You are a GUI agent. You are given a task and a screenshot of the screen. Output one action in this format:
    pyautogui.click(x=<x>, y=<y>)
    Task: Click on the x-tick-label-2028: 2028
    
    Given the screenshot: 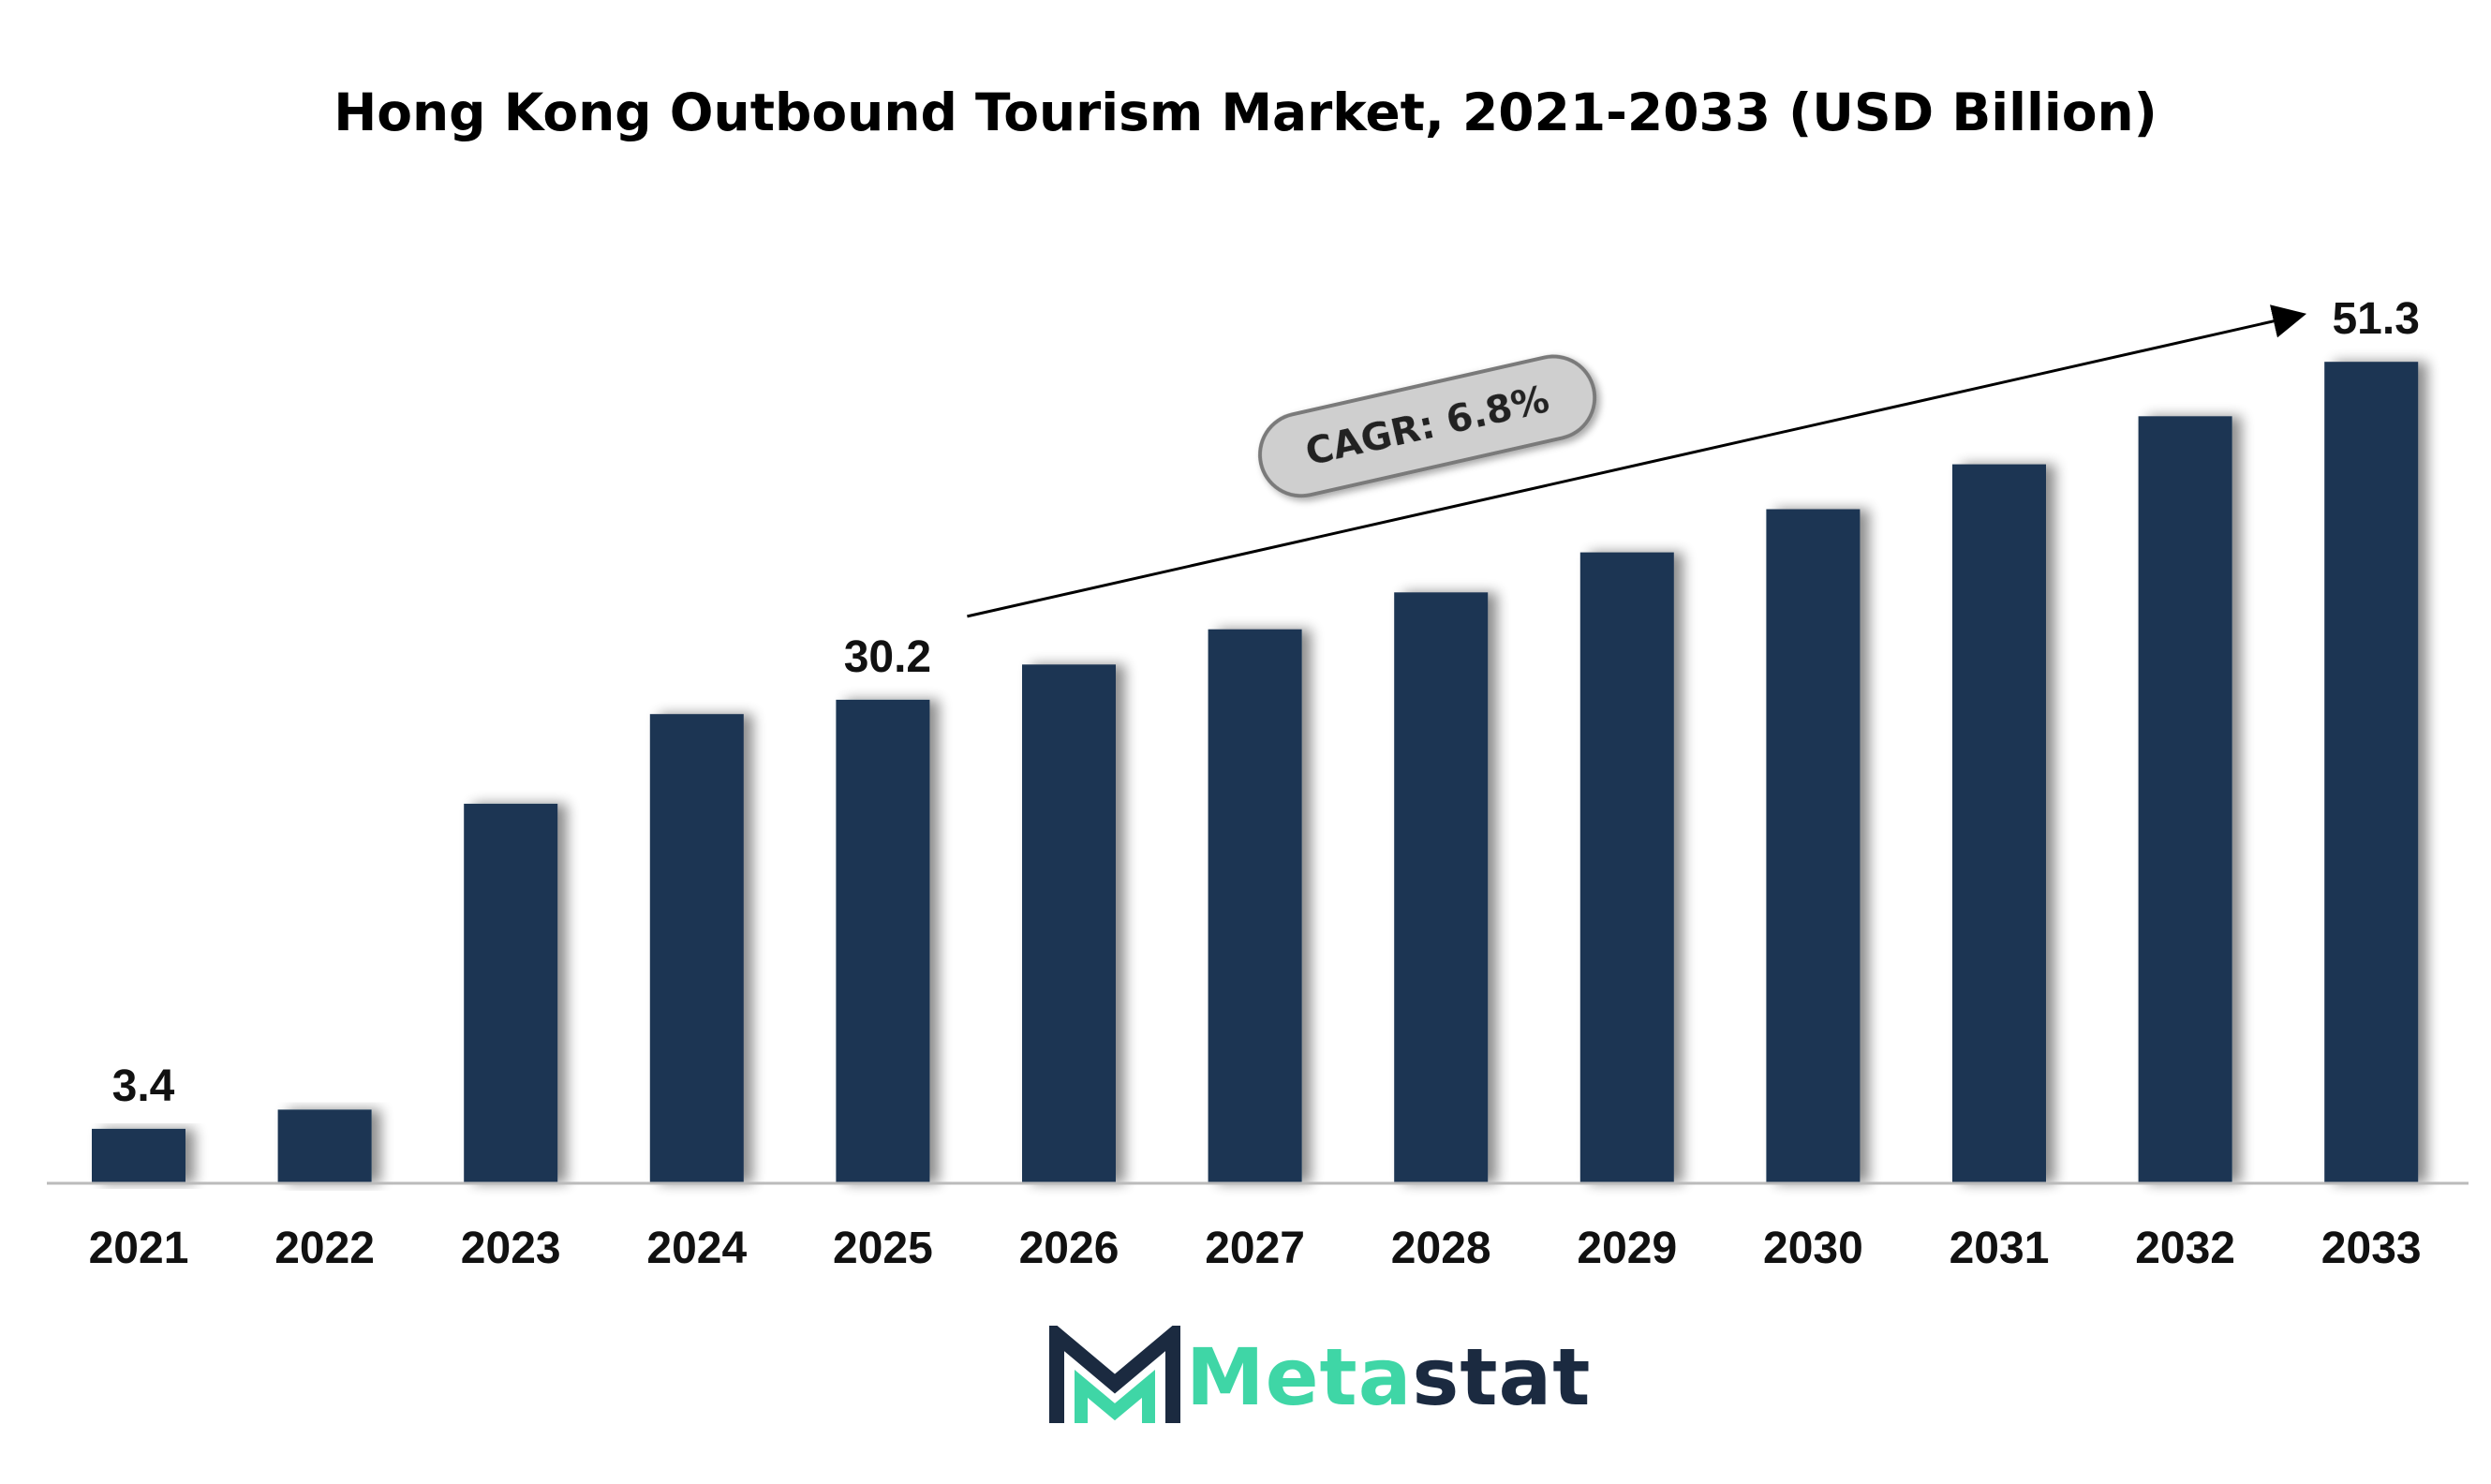 What is the action you would take?
    pyautogui.click(x=1441, y=1248)
    